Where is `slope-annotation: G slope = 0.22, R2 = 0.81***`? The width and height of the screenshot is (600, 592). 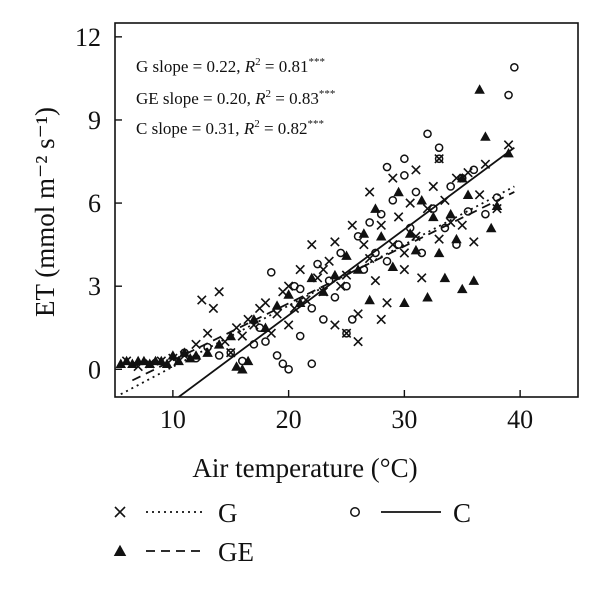
slope-annotation: G slope = 0.22, R2 = 0.81*** is located at coordinates (230, 66).